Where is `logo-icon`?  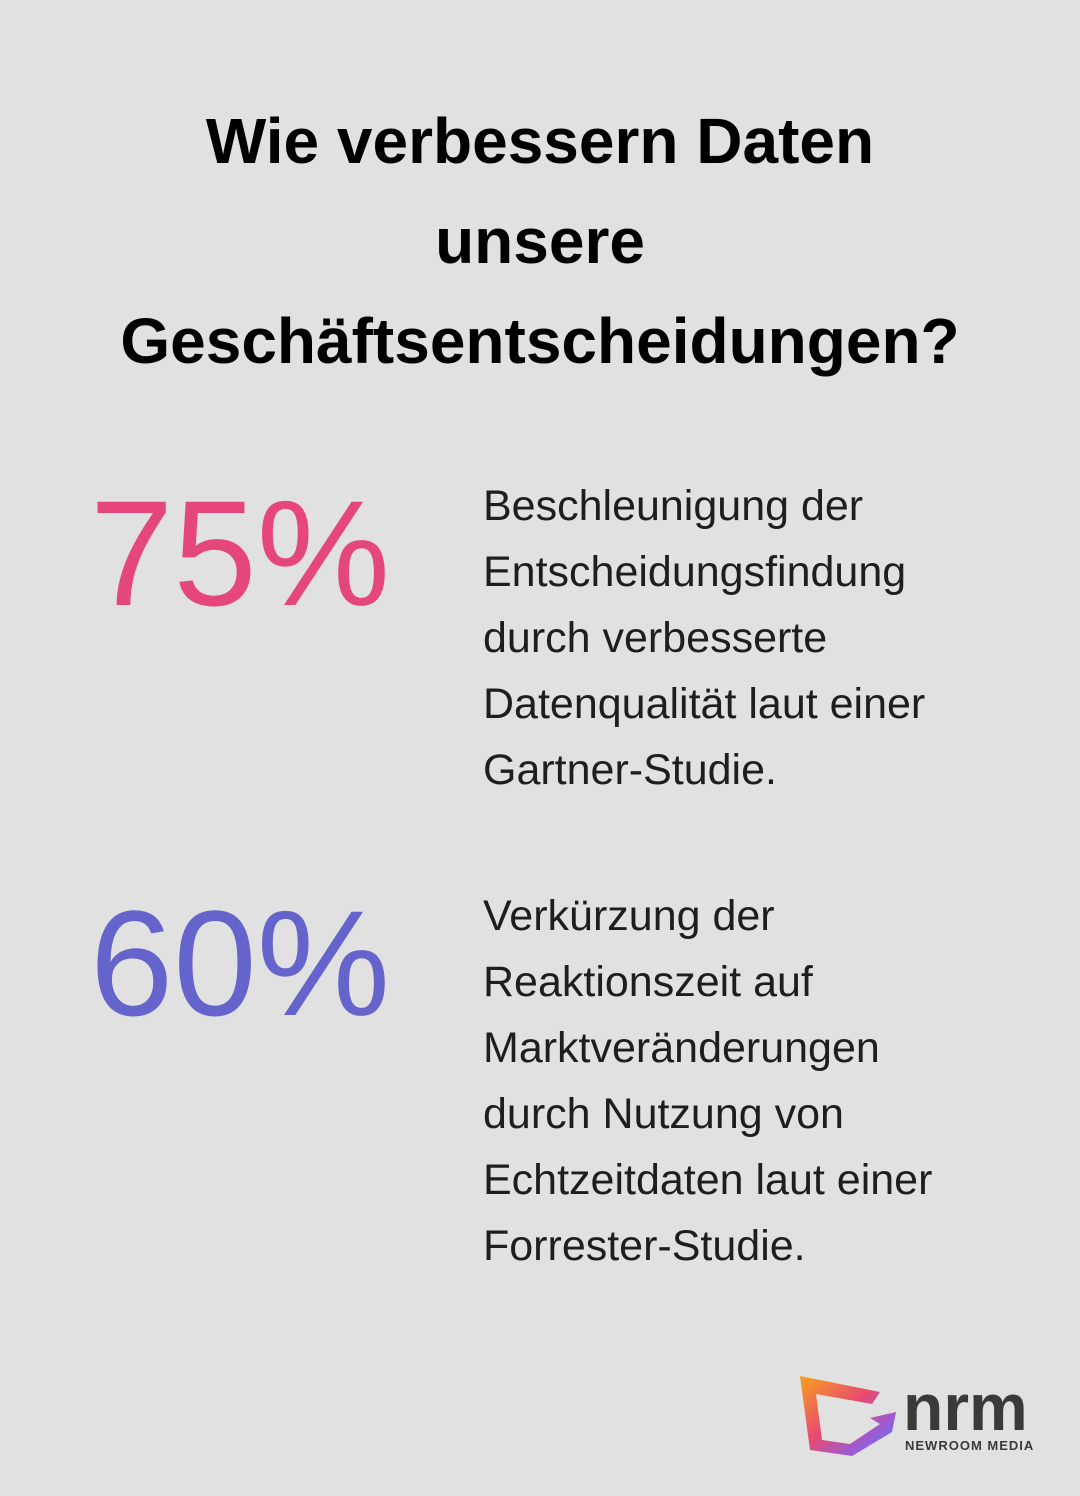
logo-icon is located at coordinates (848, 1416).